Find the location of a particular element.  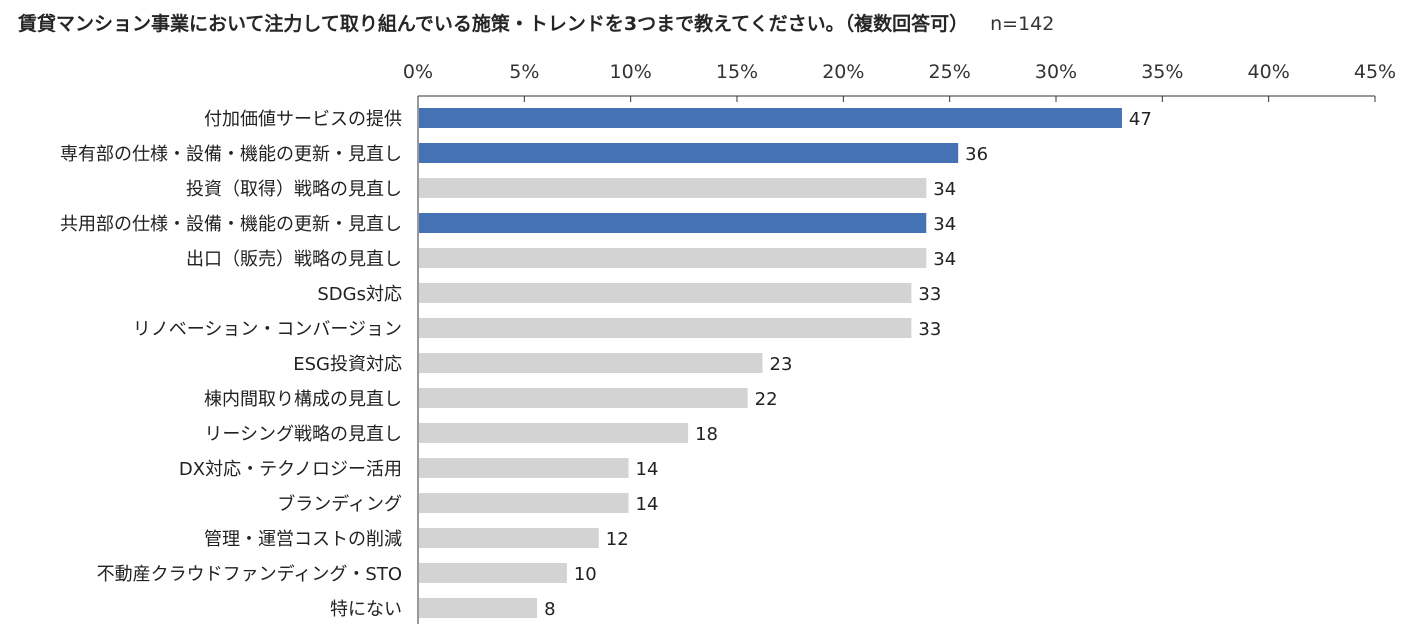

category-label: リノベーション・コンバージョン is located at coordinates (267, 329).